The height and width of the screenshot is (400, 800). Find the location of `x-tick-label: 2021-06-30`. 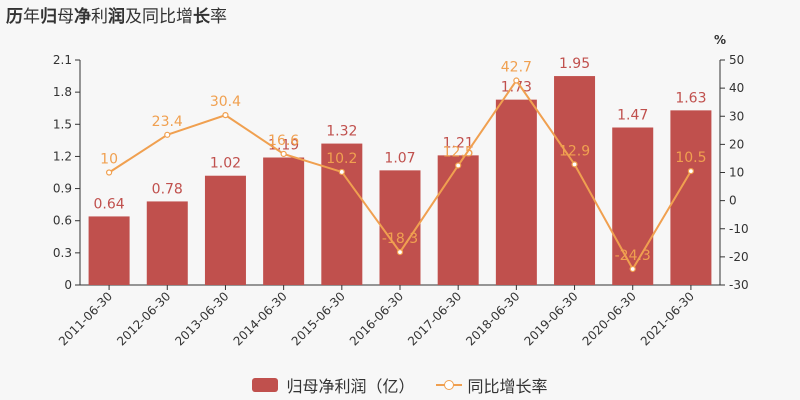

x-tick-label: 2021-06-30 is located at coordinates (667, 318).